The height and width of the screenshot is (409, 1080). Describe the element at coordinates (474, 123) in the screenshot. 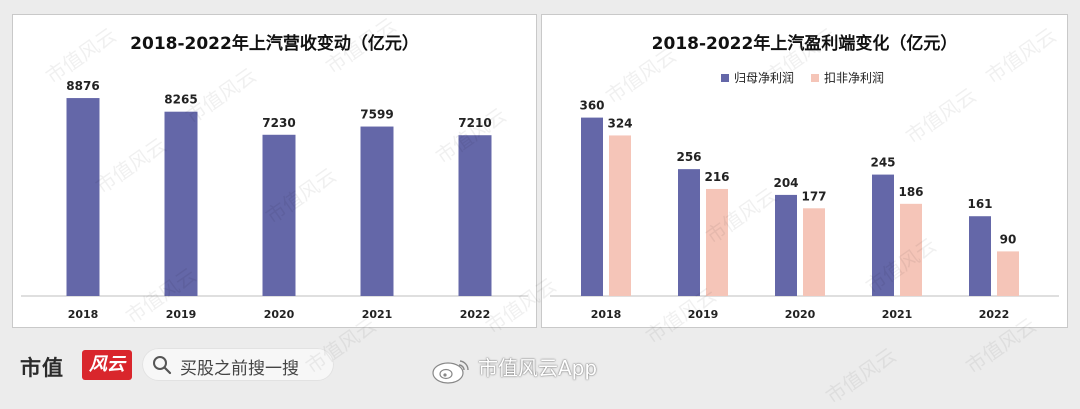

I see `data-label: 7210` at that location.